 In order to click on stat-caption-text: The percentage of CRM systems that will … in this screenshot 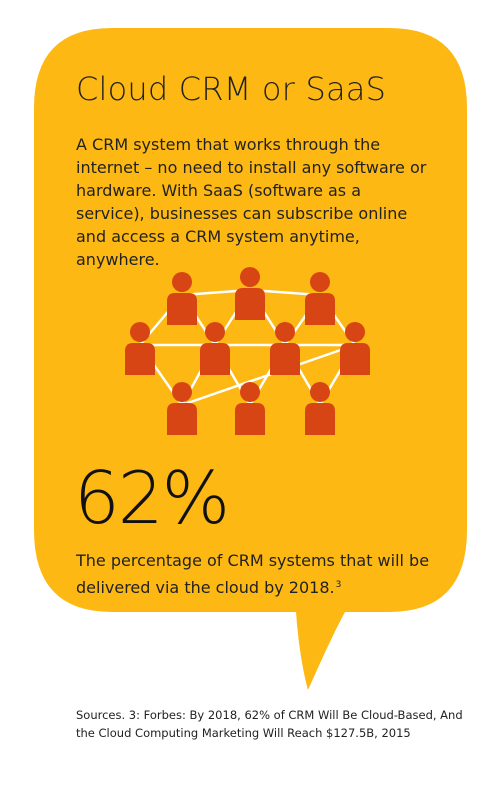, I will do `click(253, 574)`.